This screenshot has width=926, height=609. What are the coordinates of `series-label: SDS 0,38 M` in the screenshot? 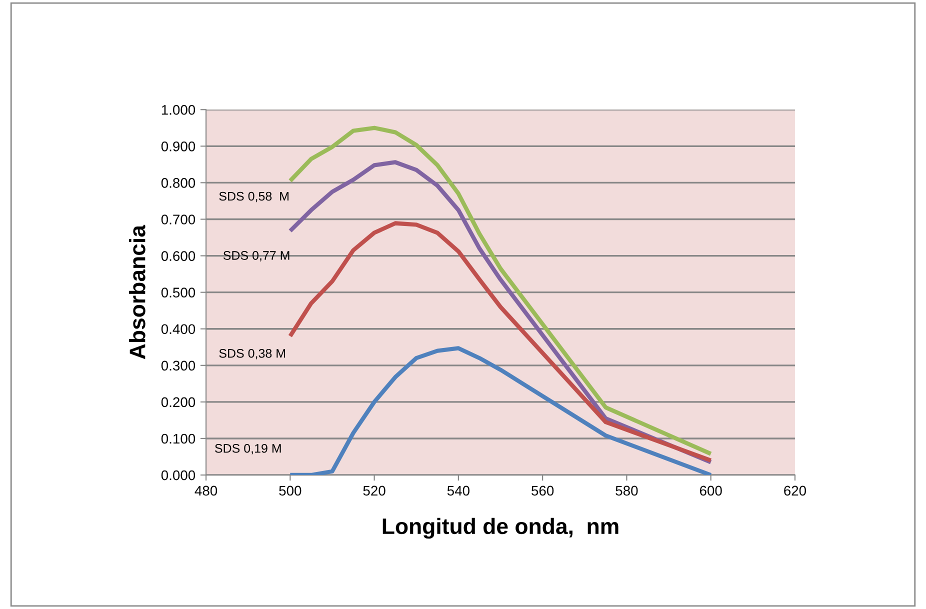 It's located at (252, 354).